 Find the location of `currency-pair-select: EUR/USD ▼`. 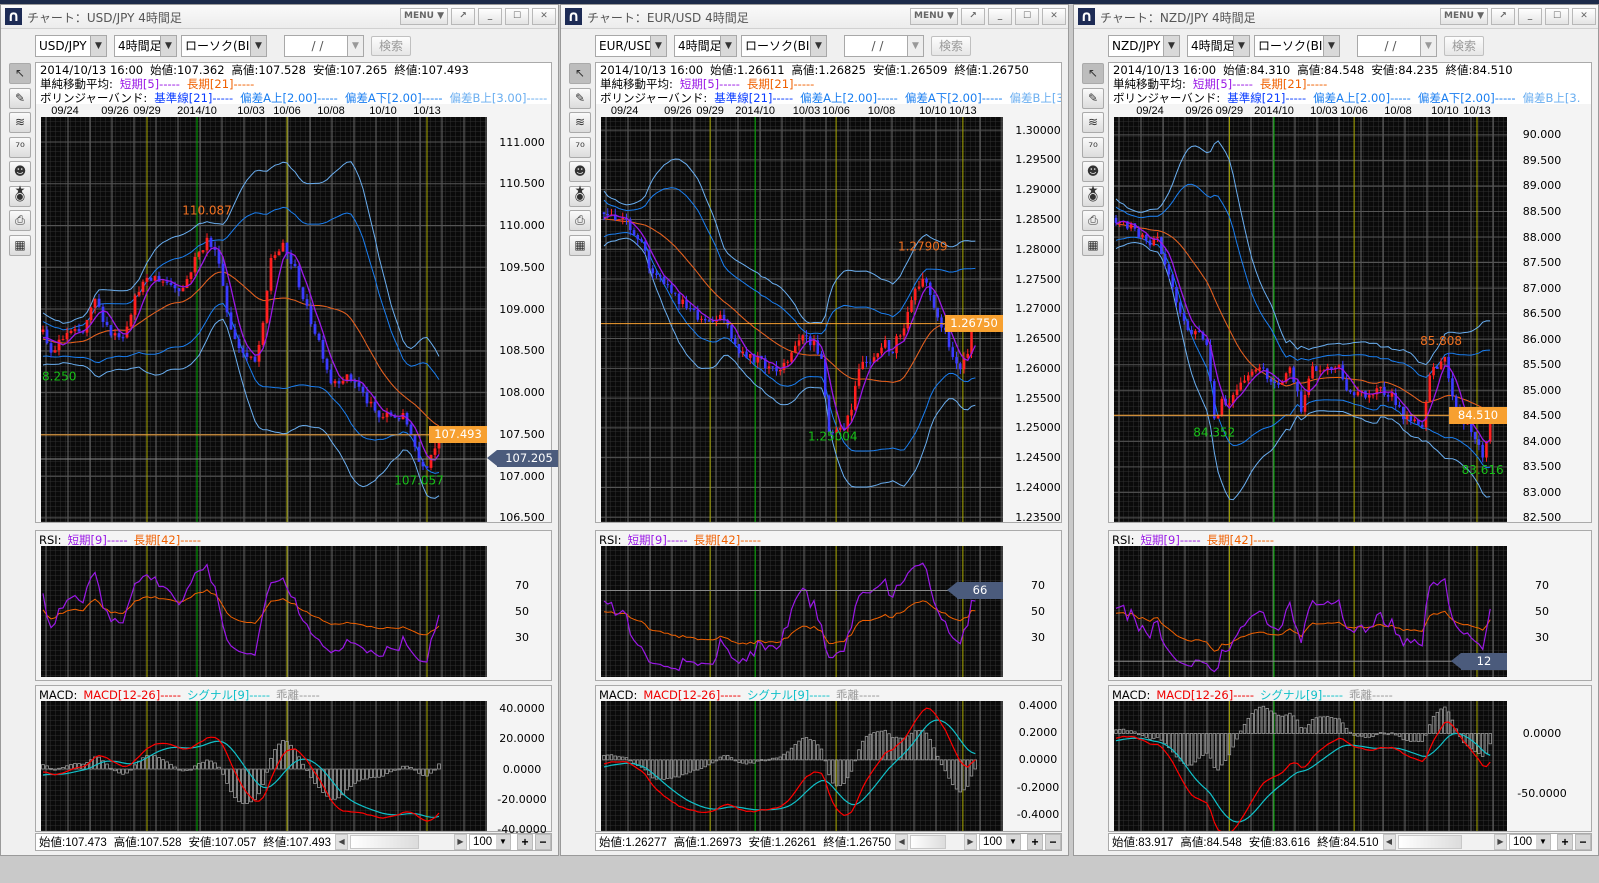

currency-pair-select: EUR/USD ▼ is located at coordinates (631, 46).